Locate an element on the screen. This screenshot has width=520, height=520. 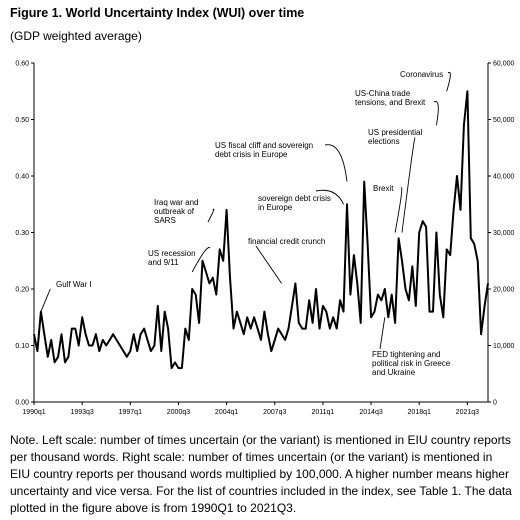
y-tick-label-left: 0.10 is located at coordinates (22, 346).